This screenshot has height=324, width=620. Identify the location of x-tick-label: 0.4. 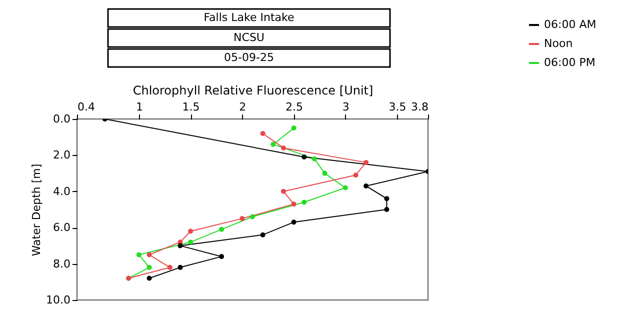
(86, 107).